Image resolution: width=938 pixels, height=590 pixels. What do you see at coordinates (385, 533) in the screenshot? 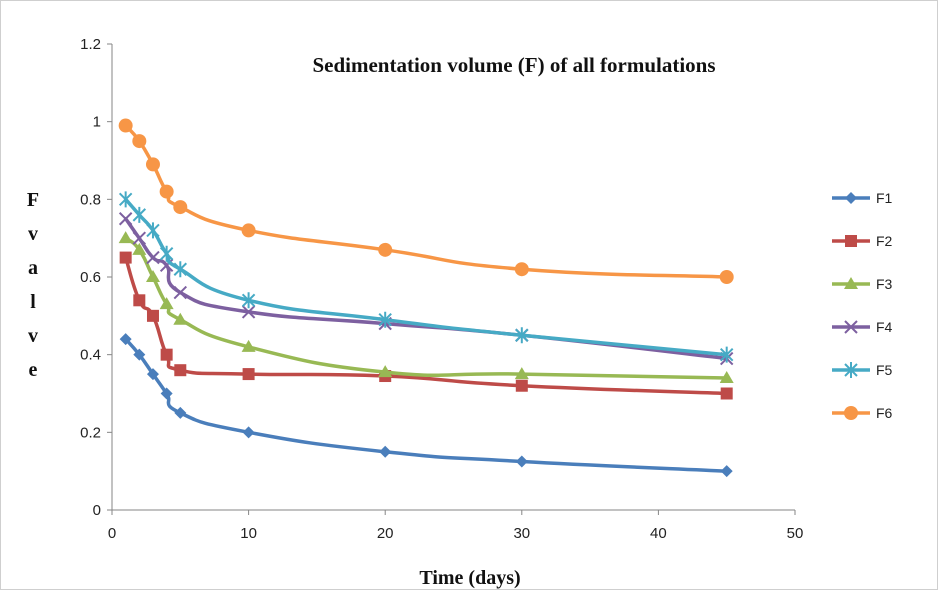
I see `x-tick-label: 20` at bounding box center [385, 533].